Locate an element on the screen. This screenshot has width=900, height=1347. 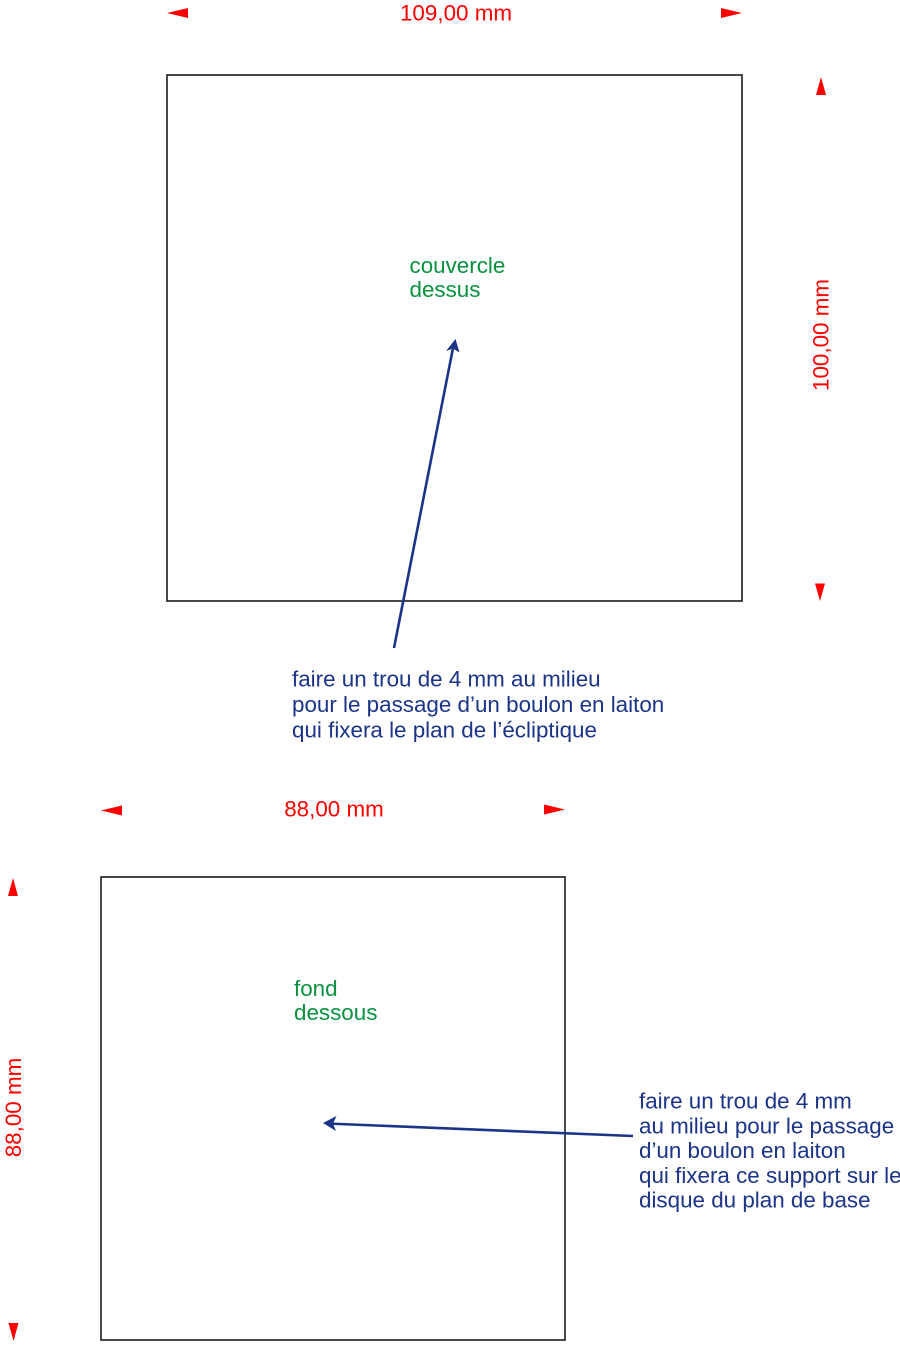
svg-text: d’un boulon en laiton is located at coordinates (742, 1150).